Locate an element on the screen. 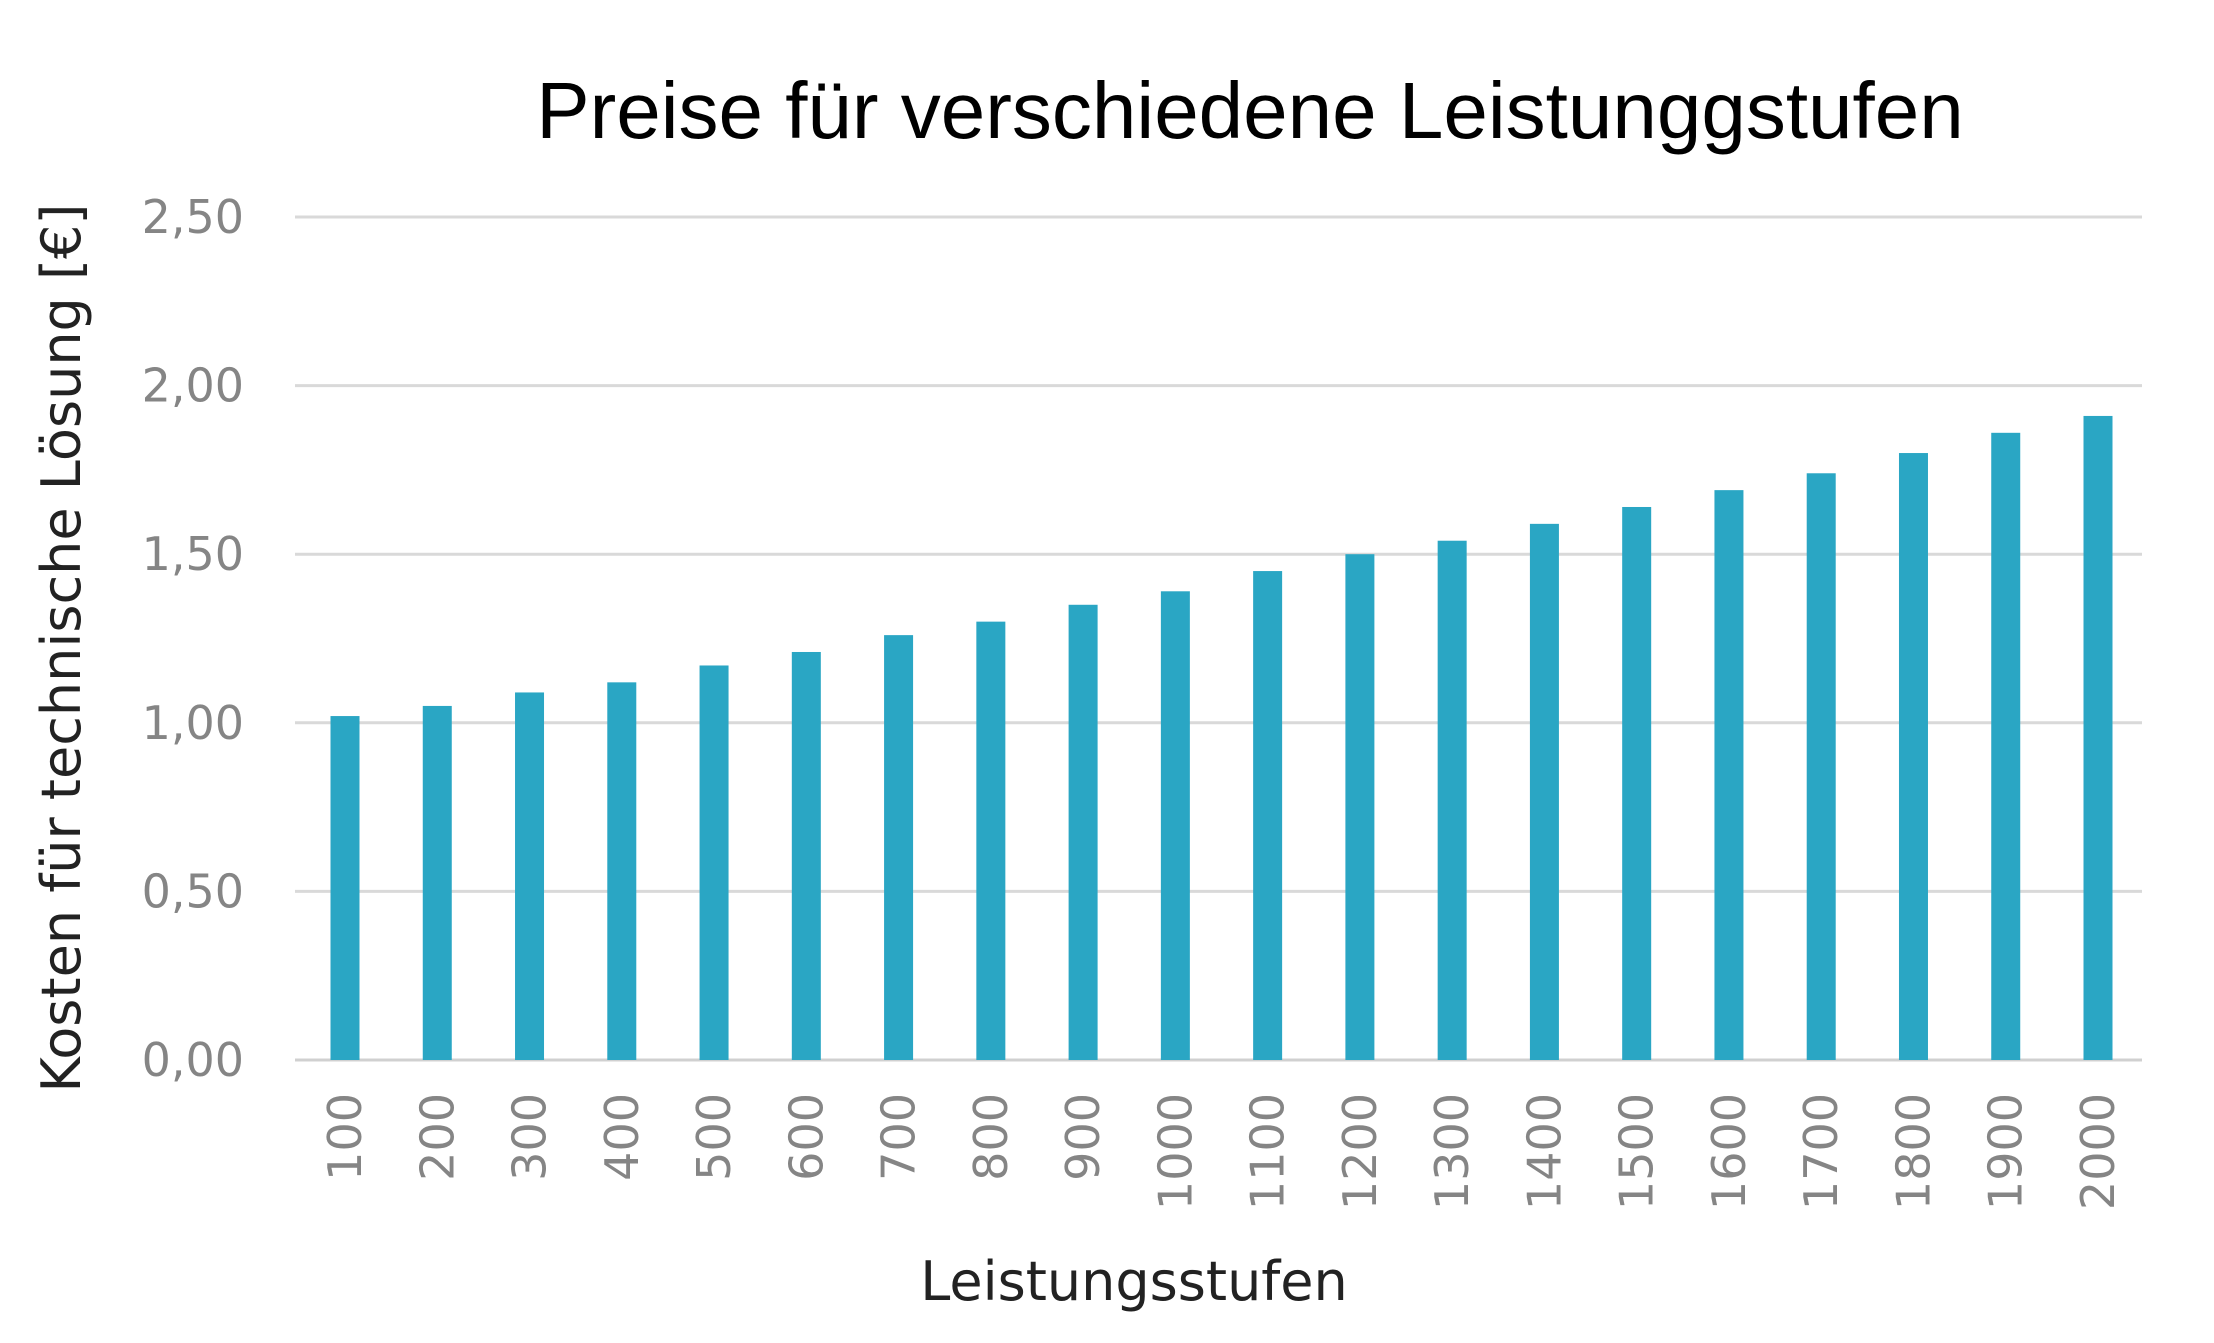 This screenshot has width=2214, height=1343. x-tick-label: 1700 is located at coordinates (1821, 1151).